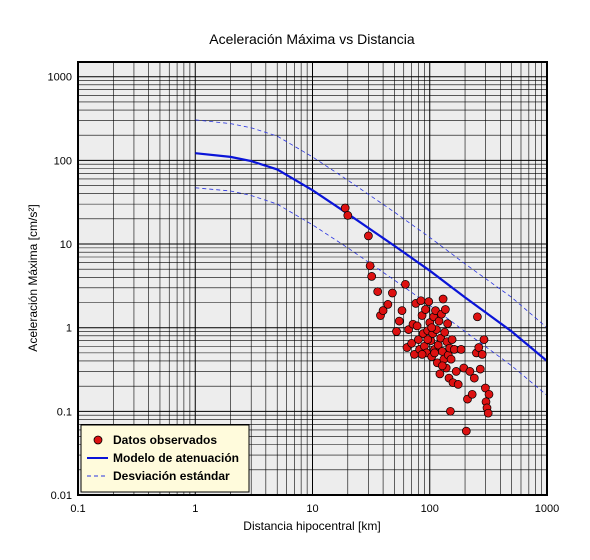 Image resolution: width=590 pixels, height=560 pixels. Describe the element at coordinates (195, 509) in the screenshot. I see `x-tick-label: 1` at that location.